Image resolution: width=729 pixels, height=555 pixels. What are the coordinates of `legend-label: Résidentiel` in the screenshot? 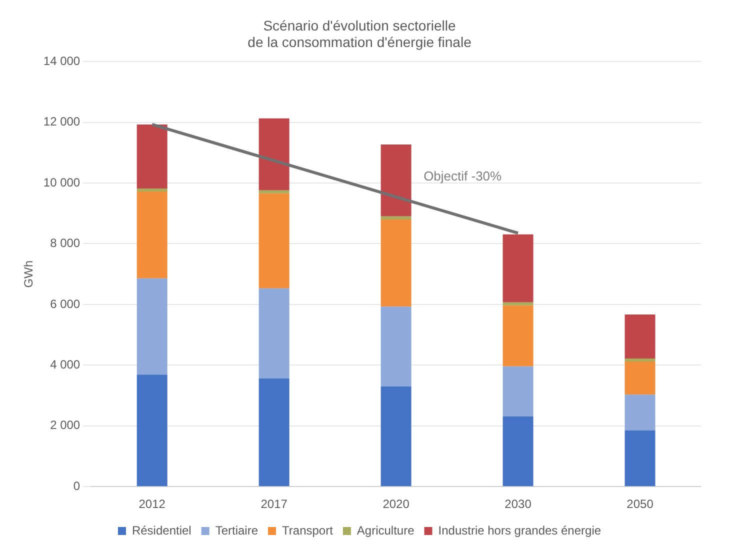 It's located at (162, 530).